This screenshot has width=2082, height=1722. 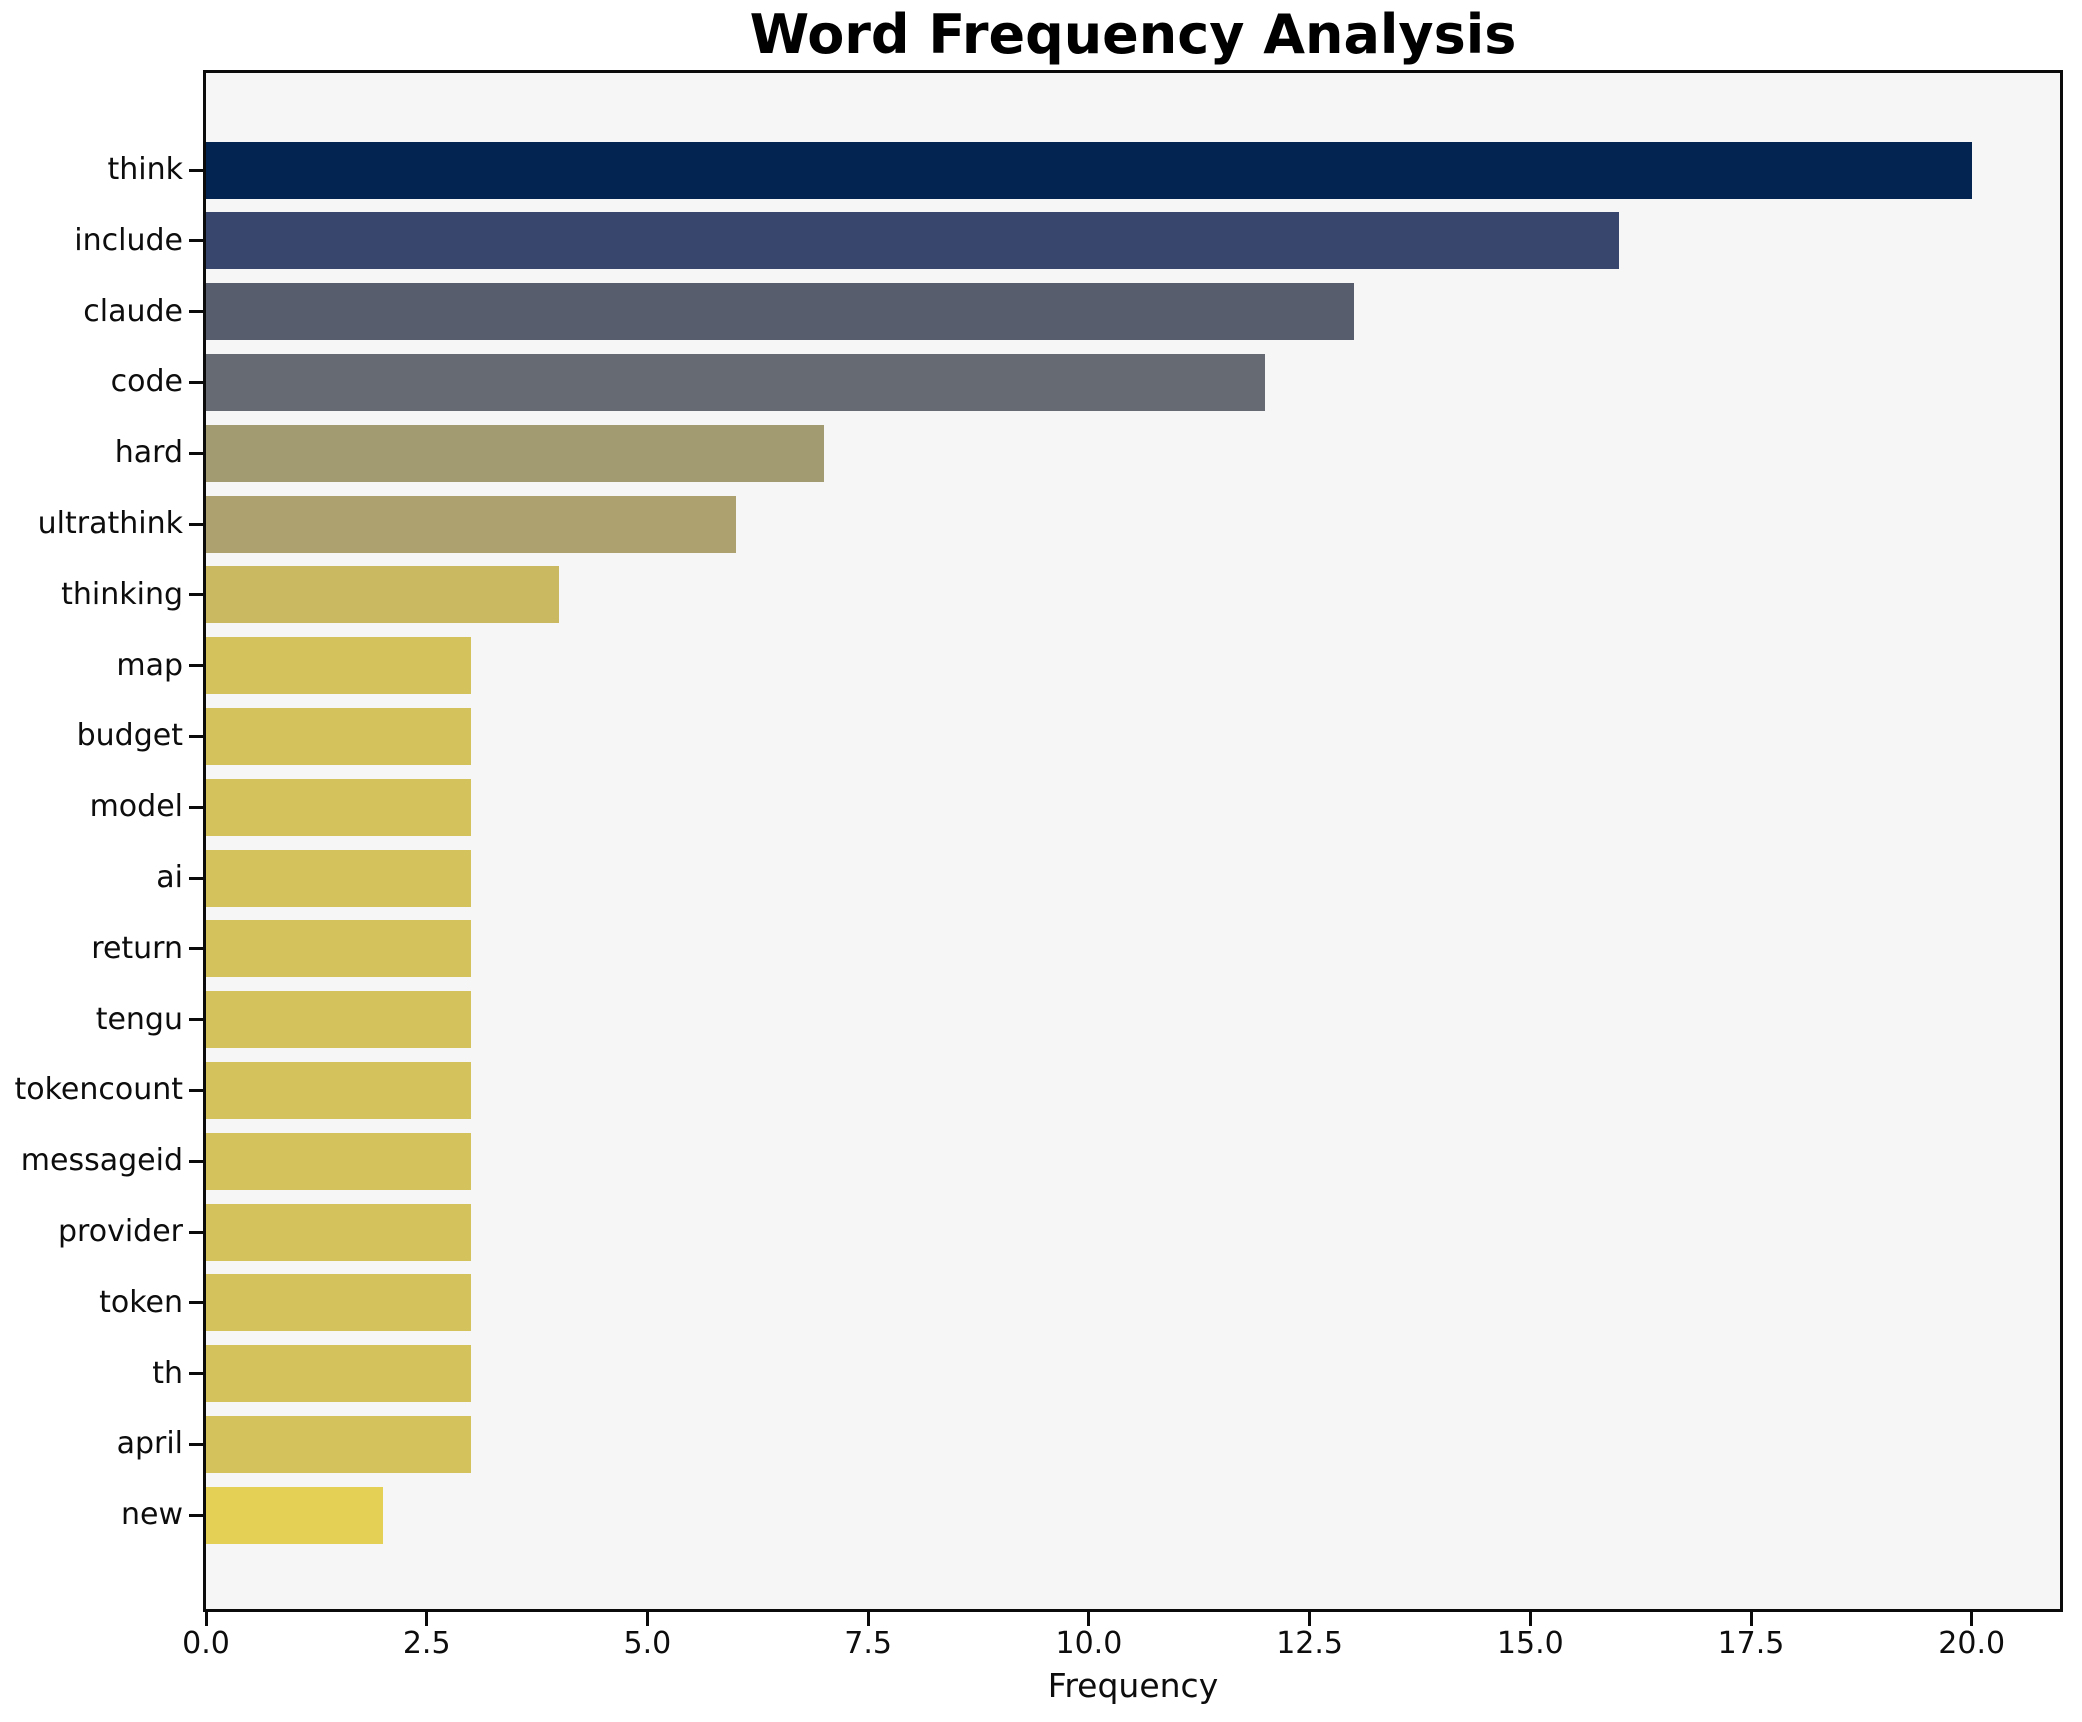 I want to click on ytick-label-th: th, so click(x=167, y=1373).